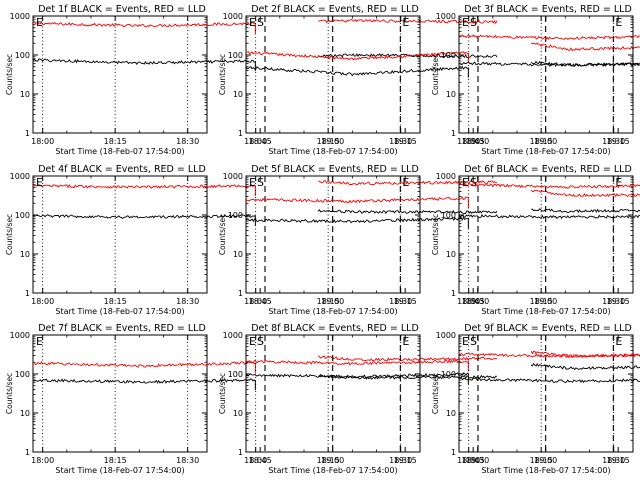 Image resolution: width=640 pixels, height=480 pixels. Describe the element at coordinates (122, 9) in the screenshot. I see `chart-title: Det 1f BLACK = Events, RED = LLD` at that location.